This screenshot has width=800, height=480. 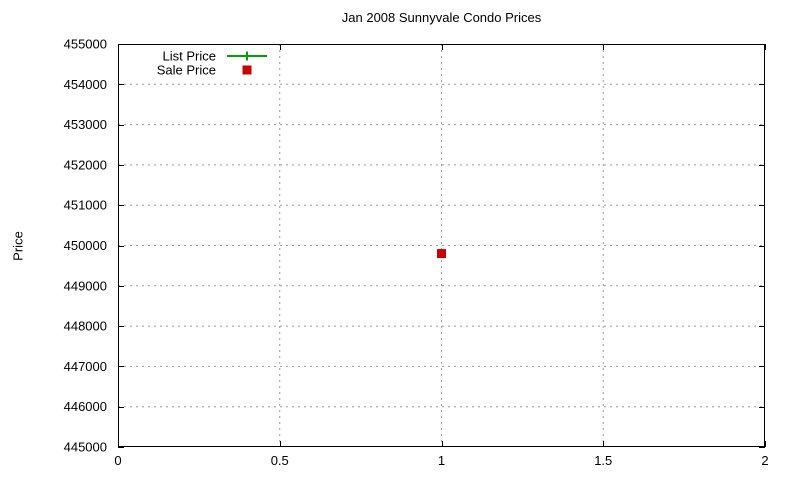 What do you see at coordinates (247, 70) in the screenshot?
I see `legend-square-marker` at bounding box center [247, 70].